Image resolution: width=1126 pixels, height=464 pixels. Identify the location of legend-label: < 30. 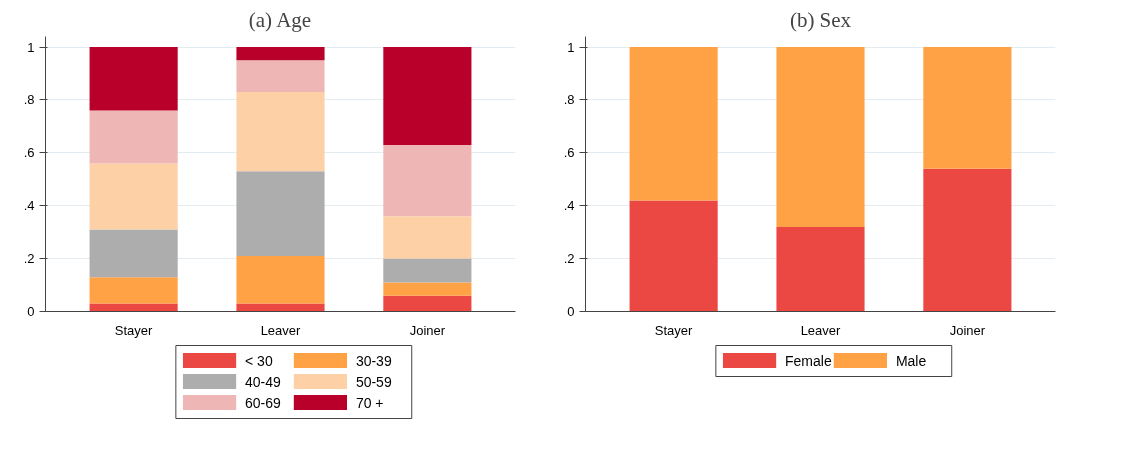
(259, 360).